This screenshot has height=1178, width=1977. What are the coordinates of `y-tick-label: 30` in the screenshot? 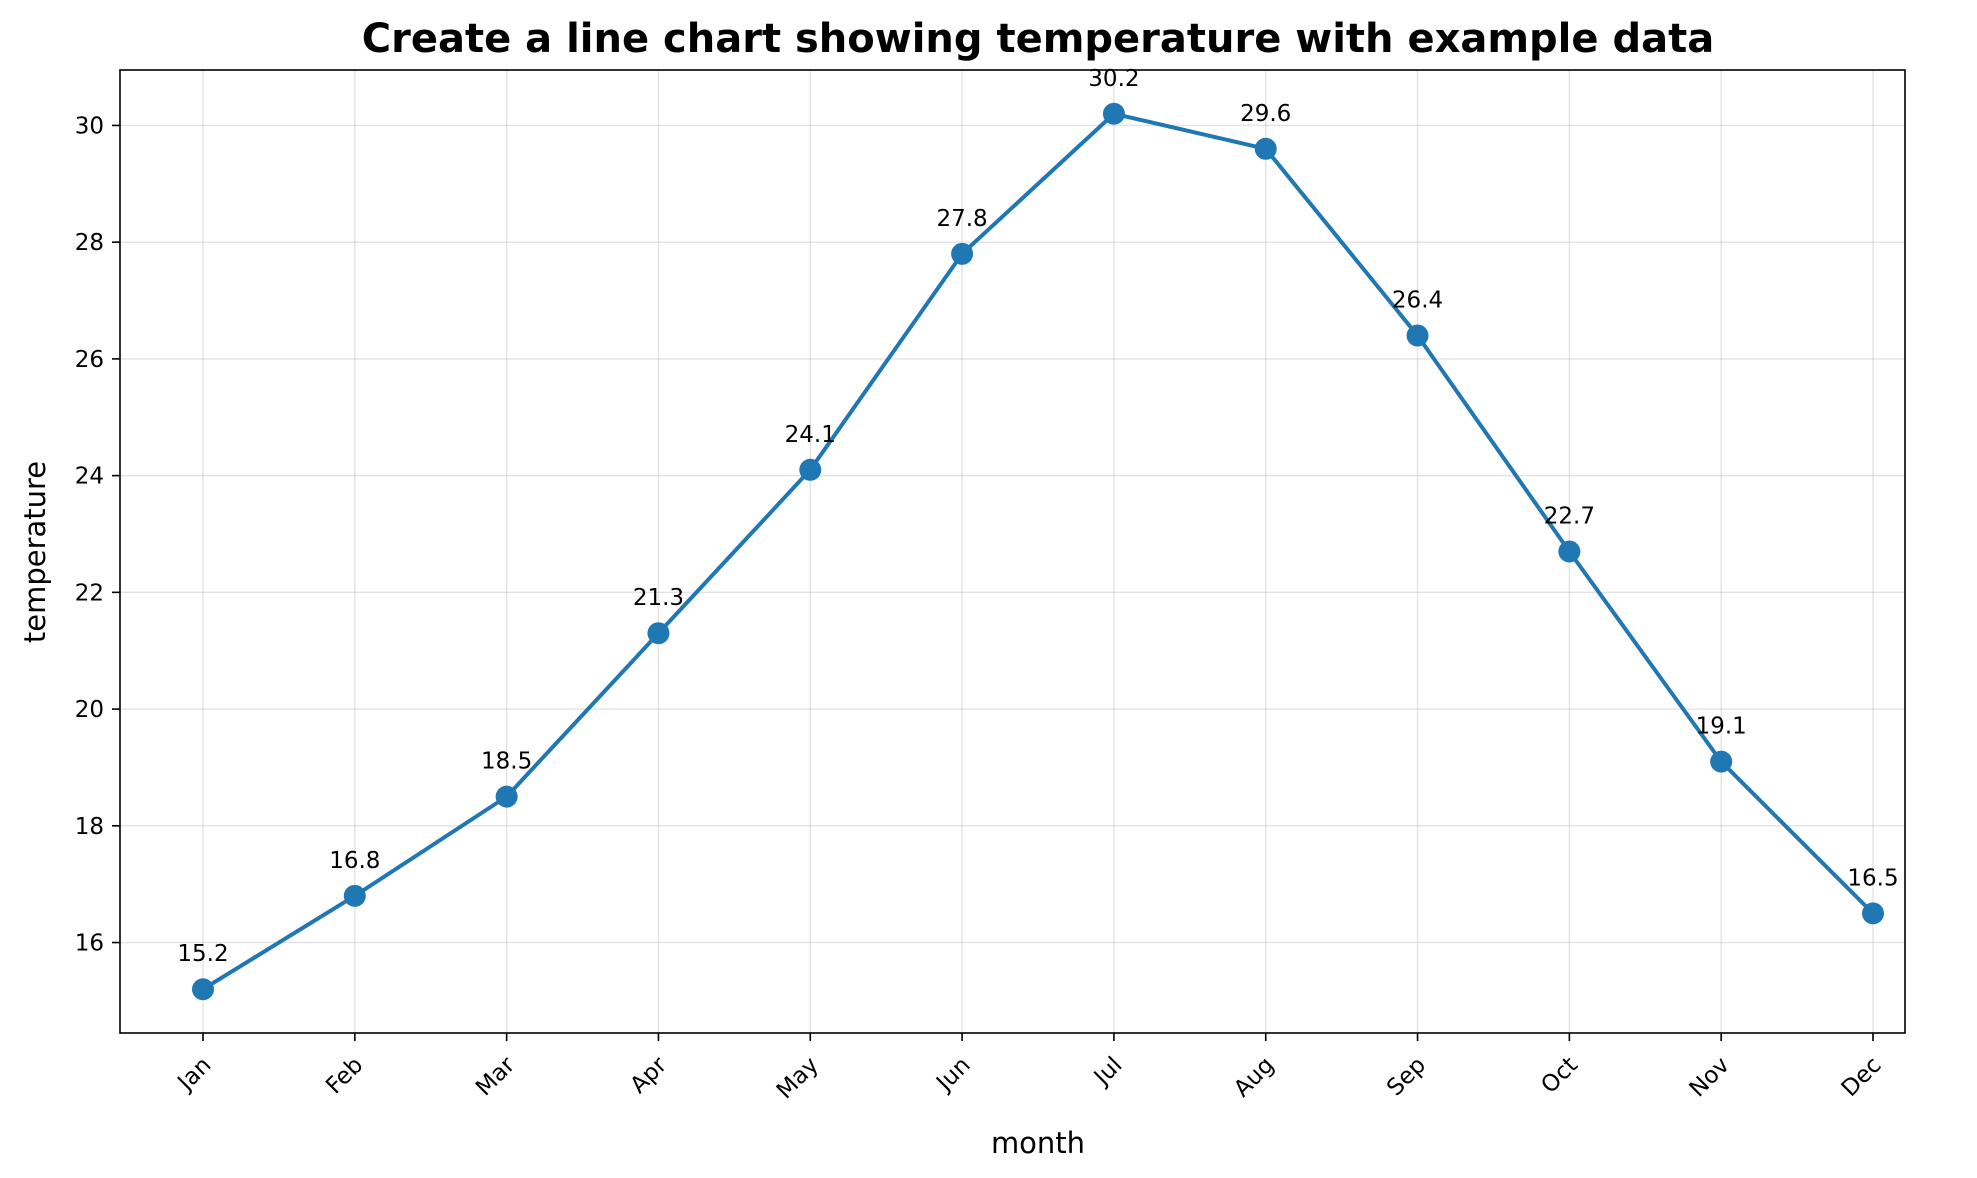 It's located at (89, 126).